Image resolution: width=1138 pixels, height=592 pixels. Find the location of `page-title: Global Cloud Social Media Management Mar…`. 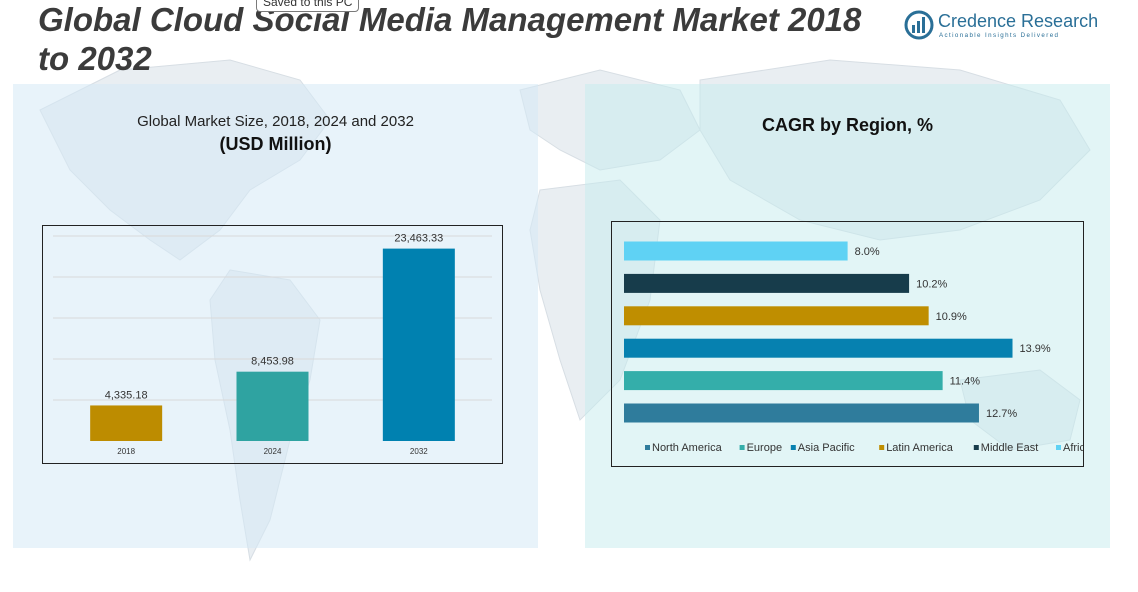

page-title: Global Cloud Social Media Management Mar… is located at coordinates (450, 39).